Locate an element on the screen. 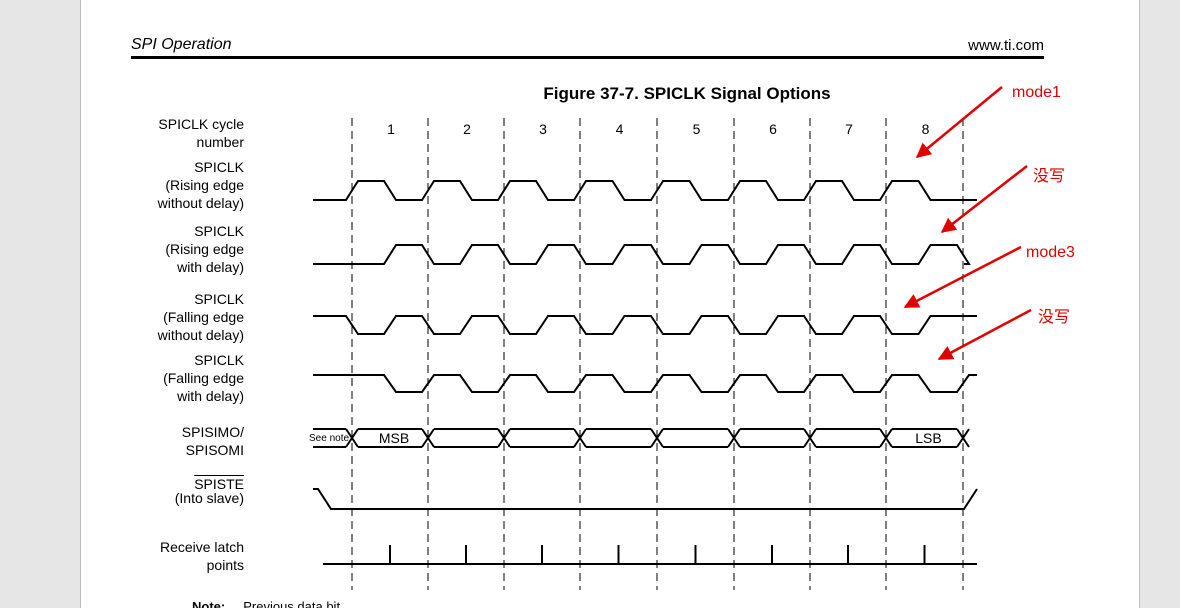 The height and width of the screenshot is (608, 1180). annotation-mode1: mode1 is located at coordinates (1036, 92).